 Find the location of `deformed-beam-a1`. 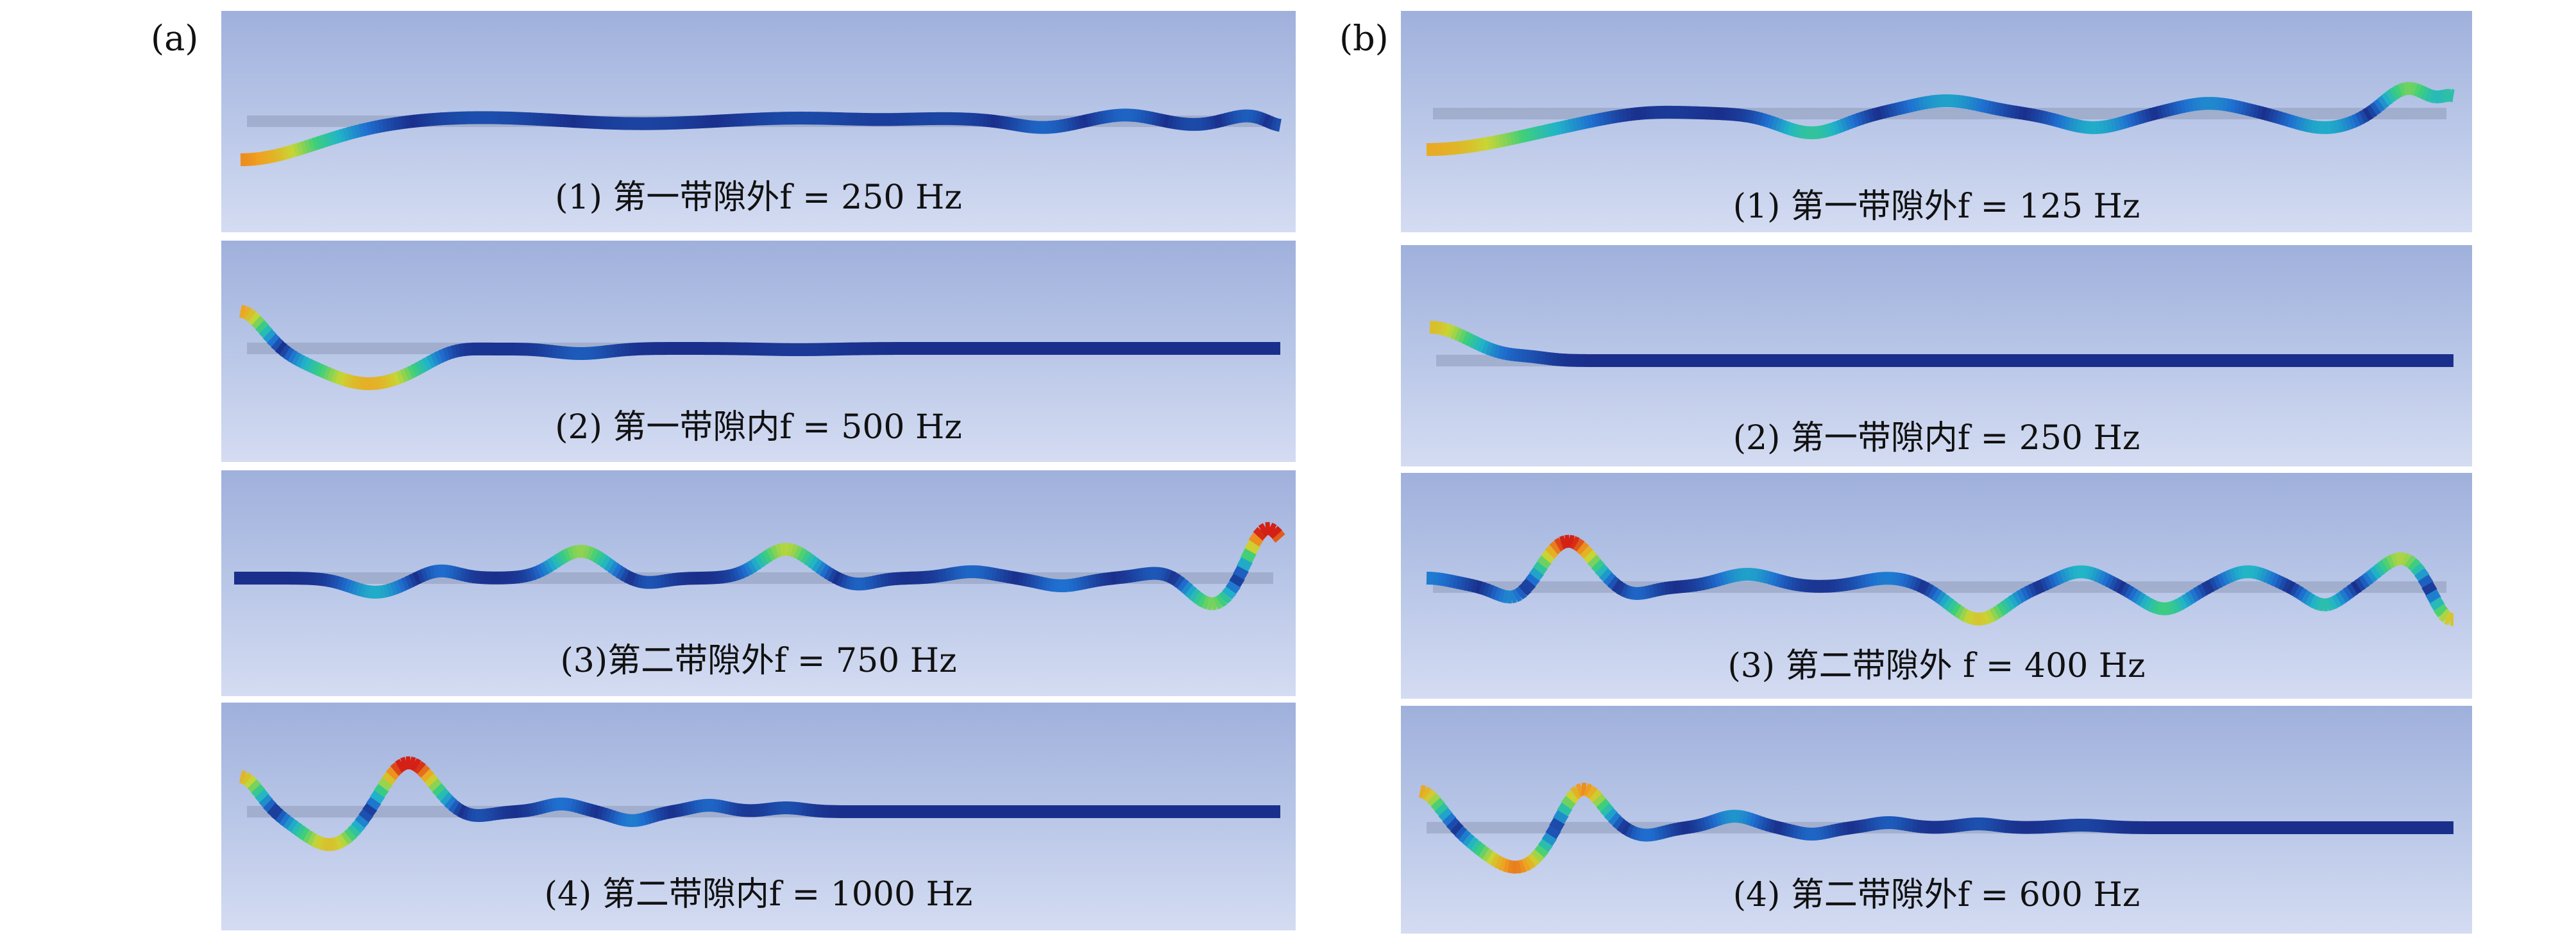

deformed-beam-a1 is located at coordinates (761, 137).